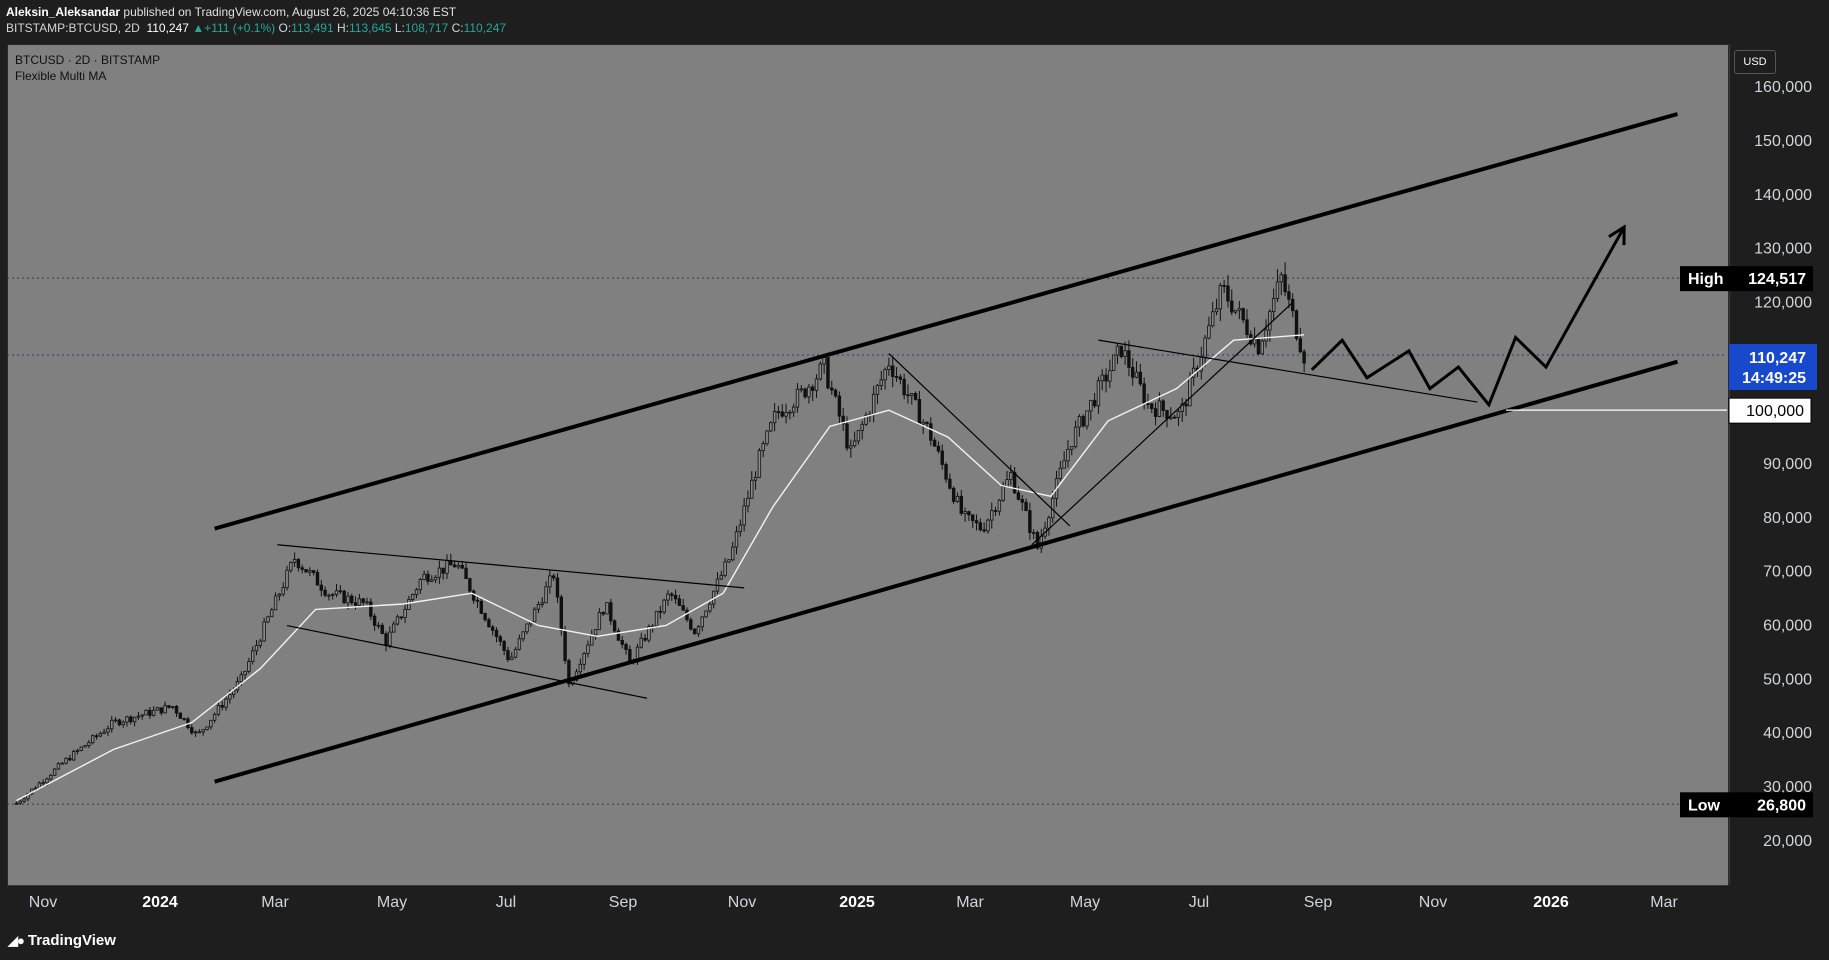  Describe the element at coordinates (343, 28) in the screenshot. I see `high-label: H:` at that location.